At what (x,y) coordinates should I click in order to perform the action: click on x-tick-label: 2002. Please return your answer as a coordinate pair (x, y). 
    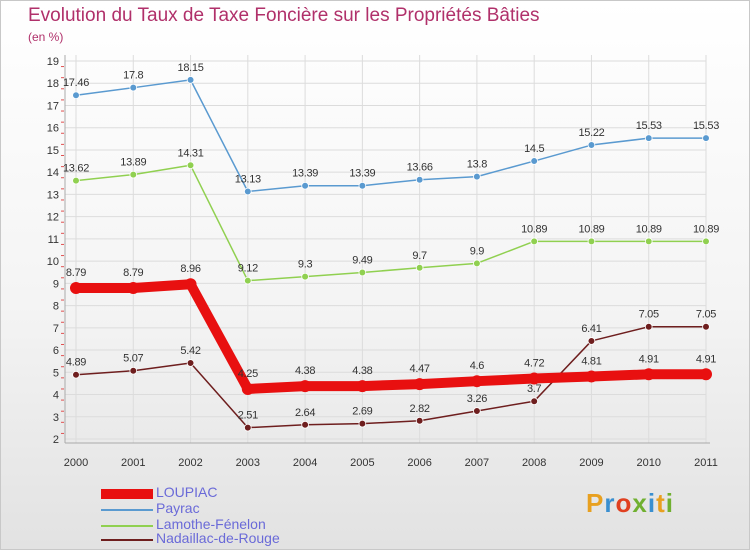
    Looking at the image, I should click on (190, 463).